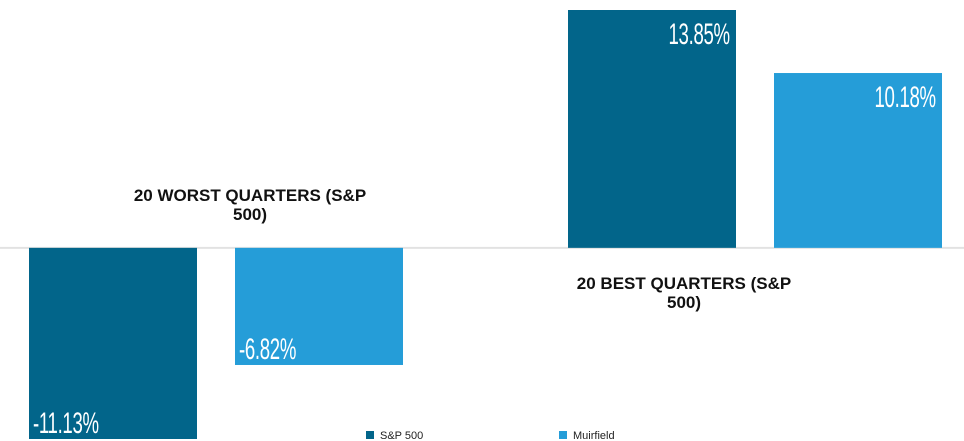  I want to click on legend-label: S&P 500, so click(401, 435).